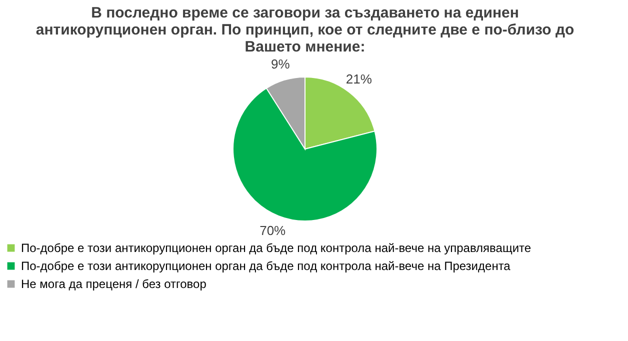 The height and width of the screenshot is (341, 628). What do you see at coordinates (114, 284) in the screenshot?
I see `legend-label: Не мога да преценя / без отговор` at bounding box center [114, 284].